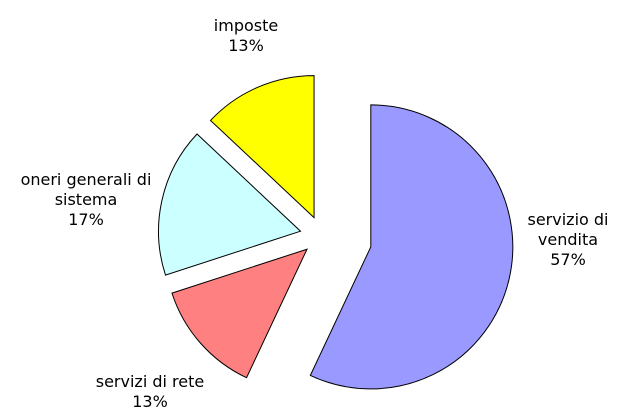 The width and height of the screenshot is (638, 414). Describe the element at coordinates (86, 219) in the screenshot. I see `value-label: 17%` at that location.